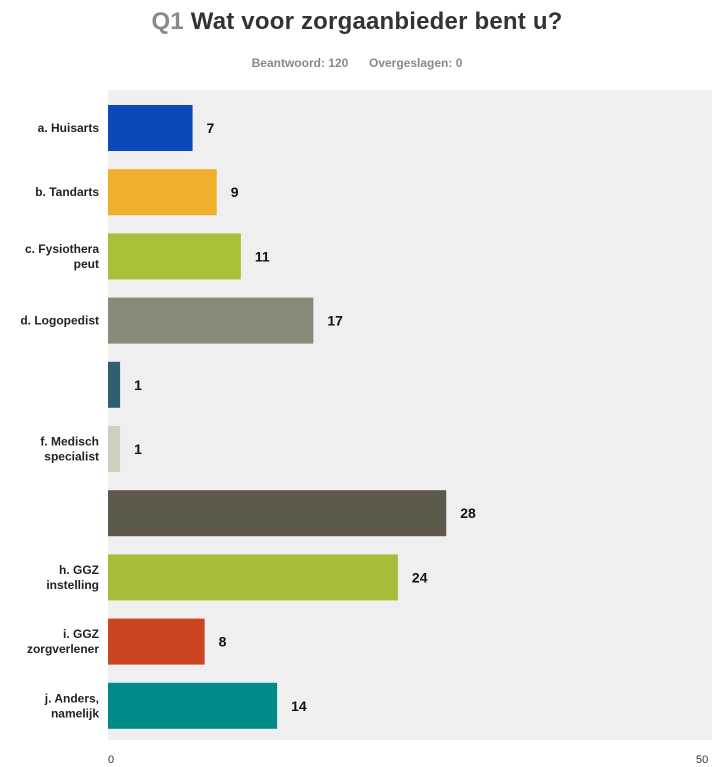 The width and height of the screenshot is (714, 767). I want to click on category-label: j. Anders,, so click(71, 698).